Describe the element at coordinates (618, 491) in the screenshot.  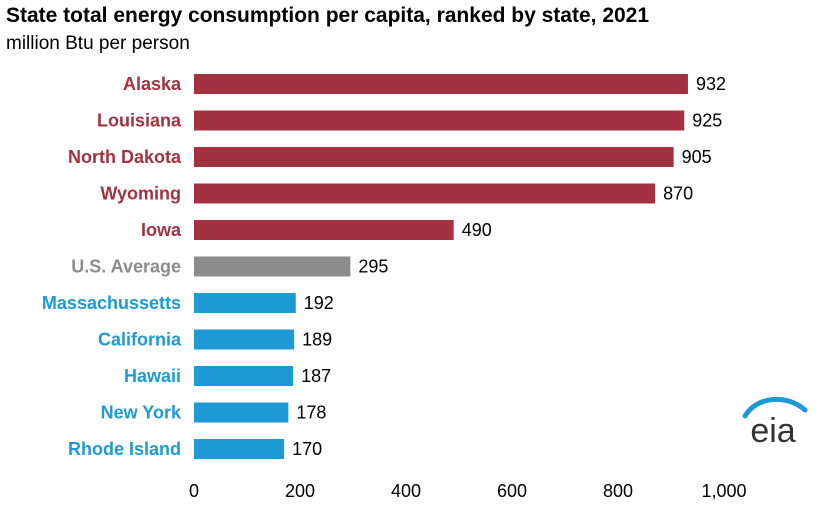
I see `x-tick-label: 800` at that location.